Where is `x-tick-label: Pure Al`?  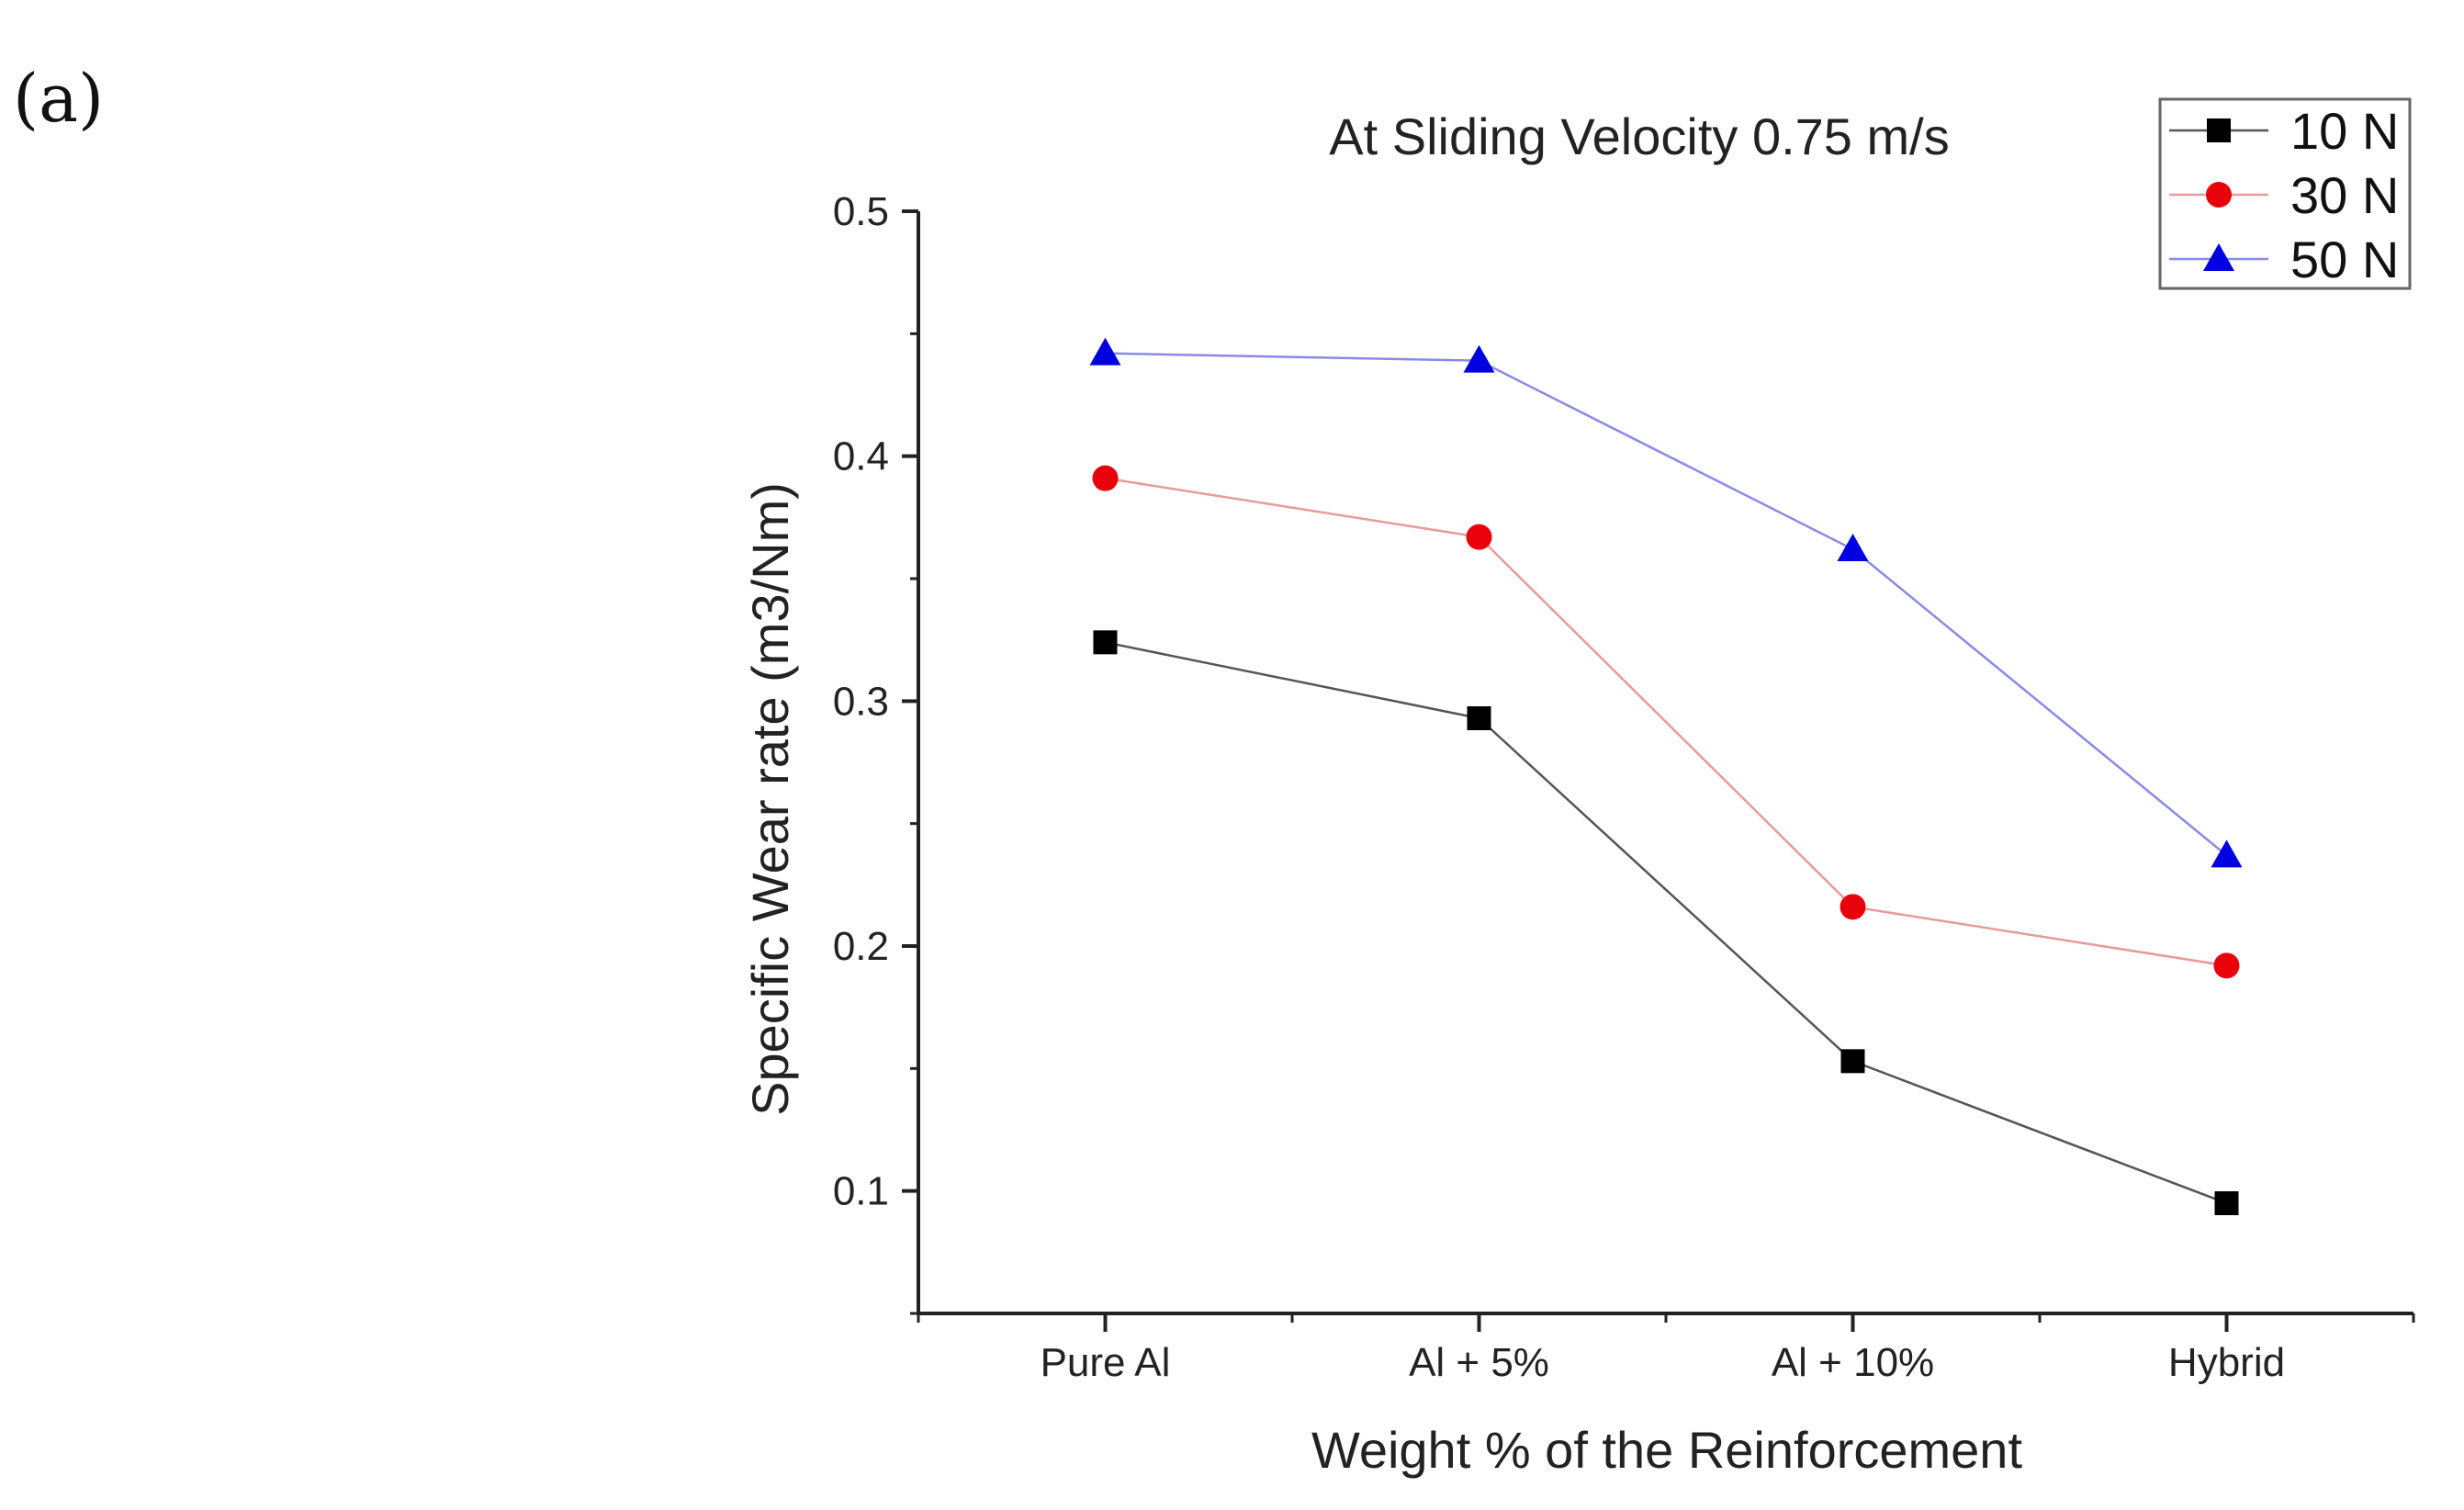
x-tick-label: Pure Al is located at coordinates (1106, 1362).